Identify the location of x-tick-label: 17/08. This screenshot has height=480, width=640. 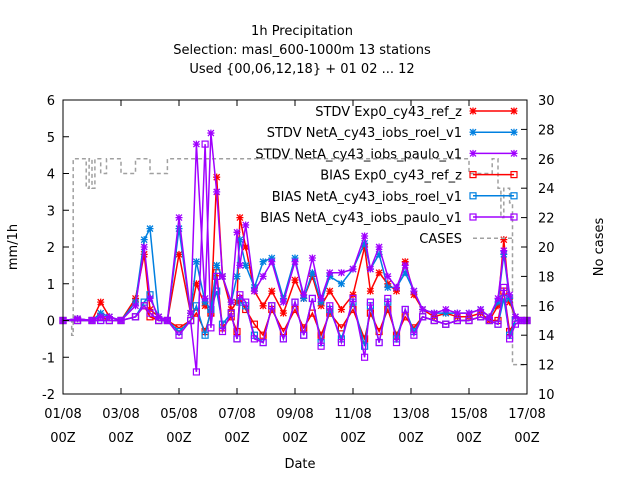
(526, 414).